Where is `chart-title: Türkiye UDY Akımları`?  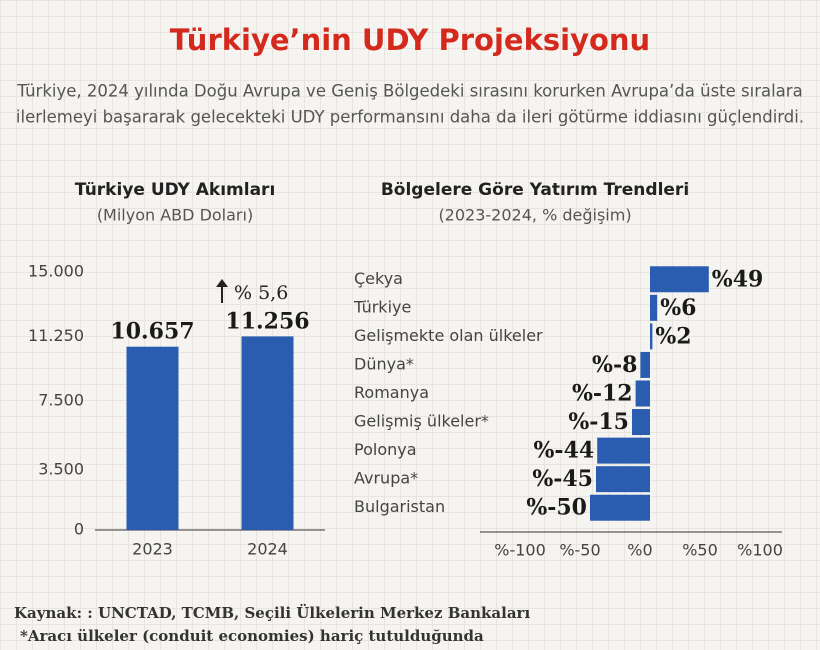 chart-title: Türkiye UDY Akımları is located at coordinates (175, 190).